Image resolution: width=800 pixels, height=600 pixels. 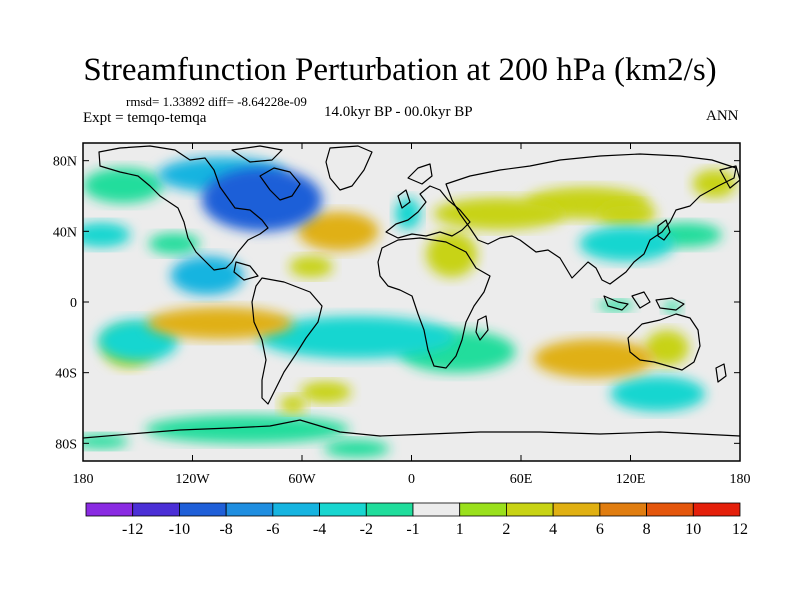 I want to click on field-region: Southern Ocean band, so click(x=247, y=429).